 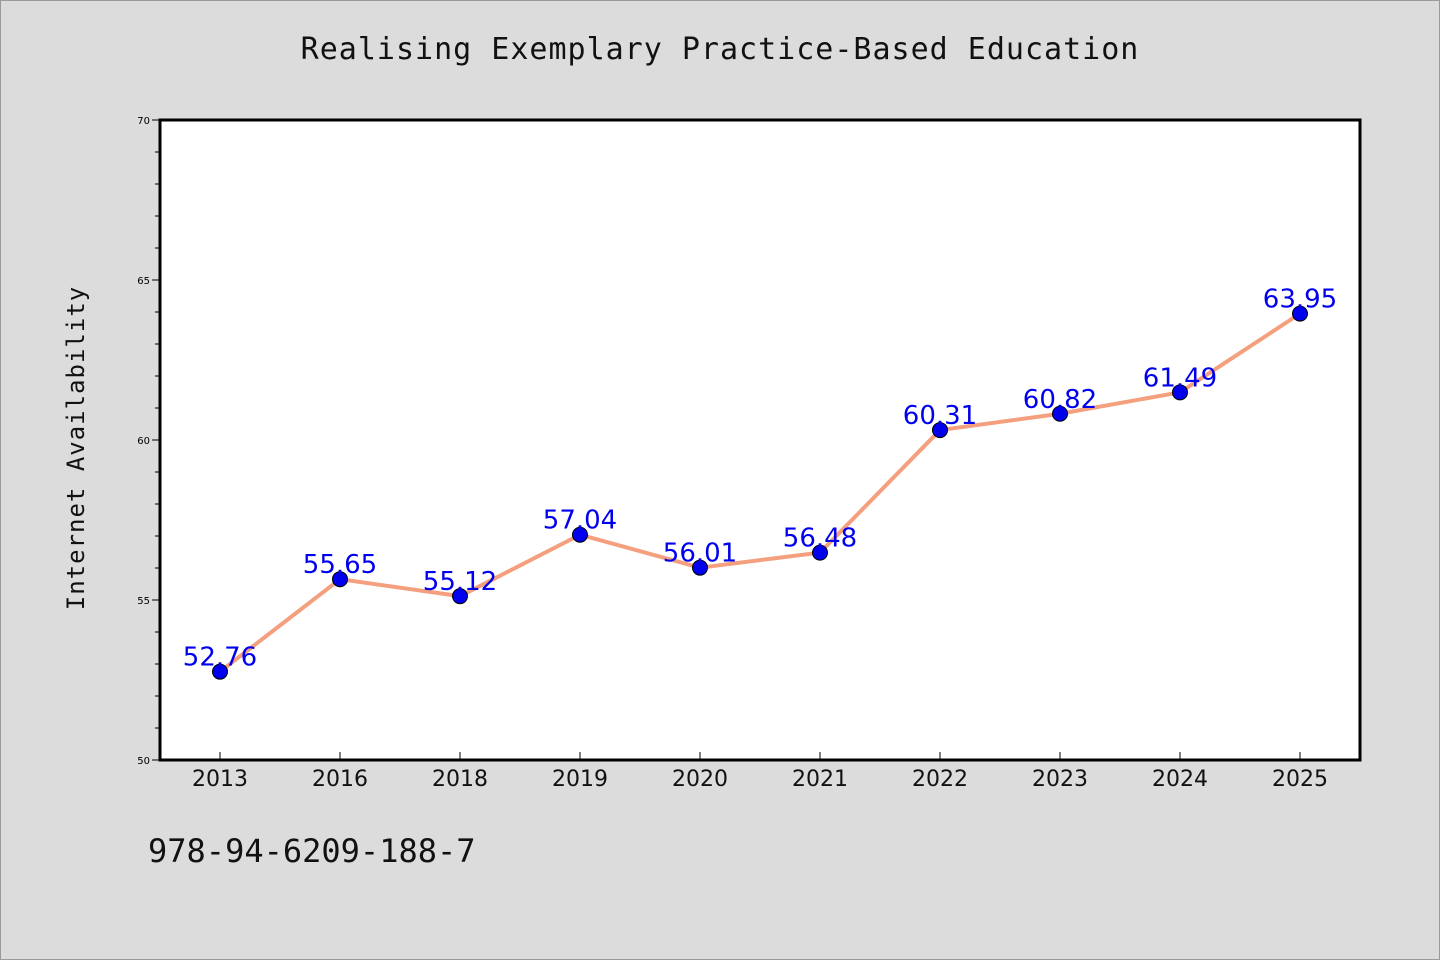 I want to click on y-tick-label: 55, so click(x=143, y=601).